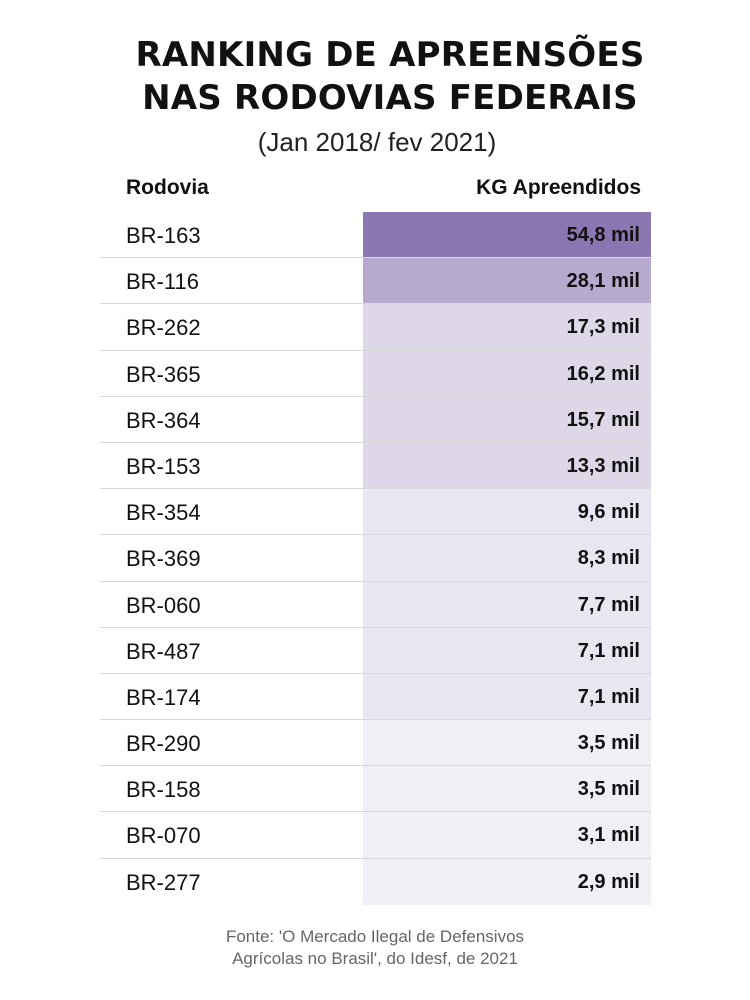  Describe the element at coordinates (375, 936) in the screenshot. I see `source-line-1: Fonte: 'O Mercado Ilegal de Defensivos` at that location.